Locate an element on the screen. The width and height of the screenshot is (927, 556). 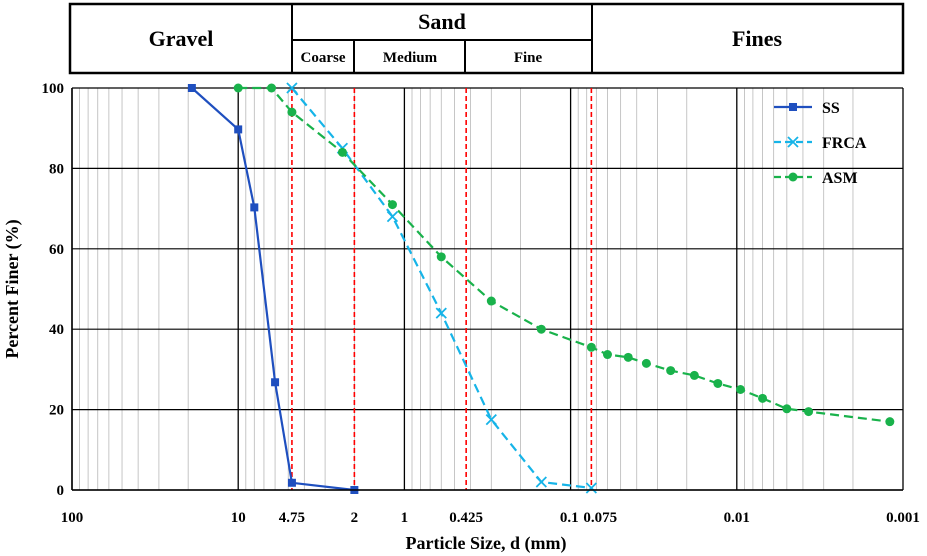
soil-classification-header: Gravel Sand Coarse Medium Fine Fines is located at coordinates (486, 38).